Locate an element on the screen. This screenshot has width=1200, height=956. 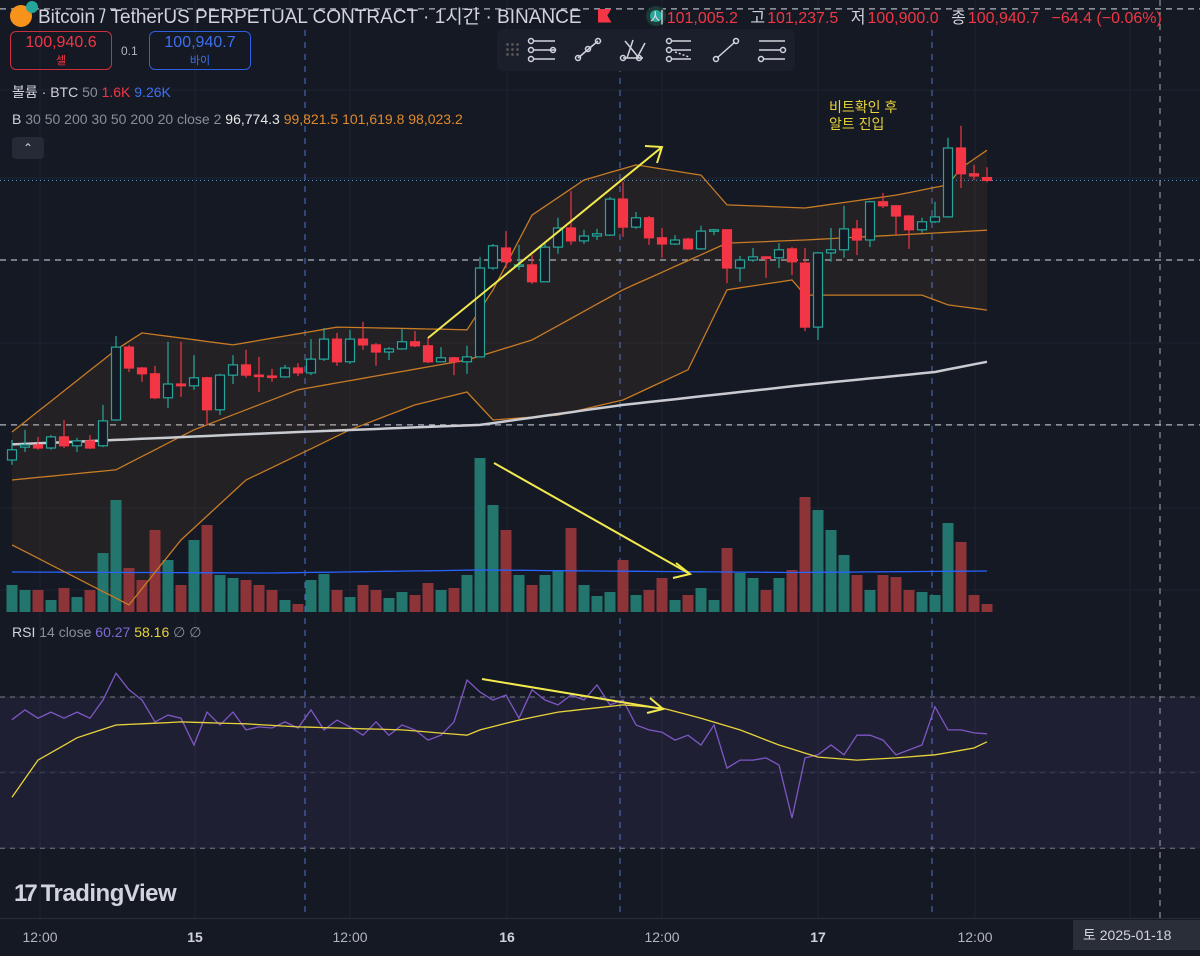
volume-bars is located at coordinates (499, 535).